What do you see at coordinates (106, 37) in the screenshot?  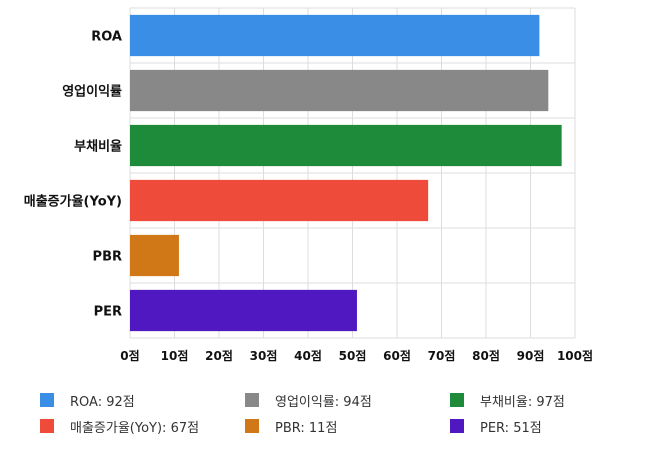 I see `category-label: ROA` at bounding box center [106, 37].